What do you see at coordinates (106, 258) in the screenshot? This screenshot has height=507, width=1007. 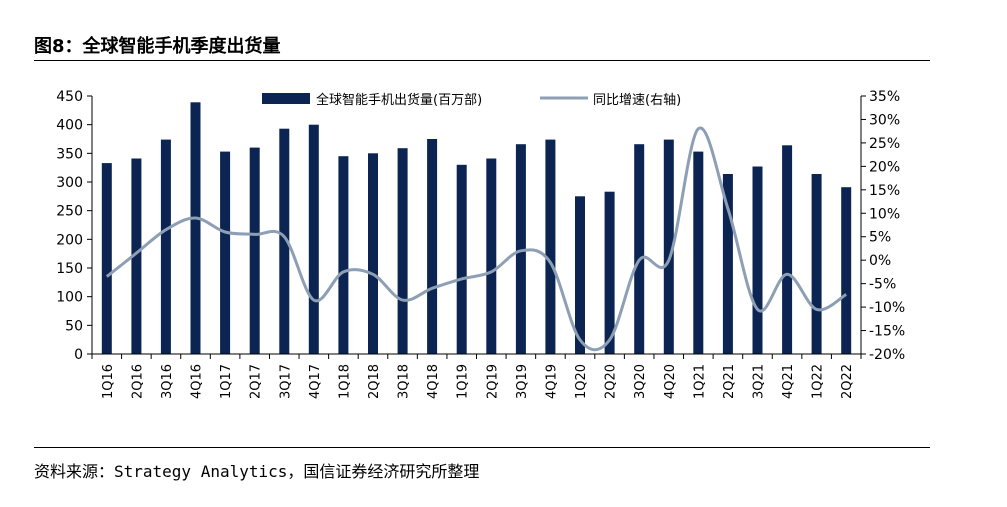 I see `bar-1Q16` at bounding box center [106, 258].